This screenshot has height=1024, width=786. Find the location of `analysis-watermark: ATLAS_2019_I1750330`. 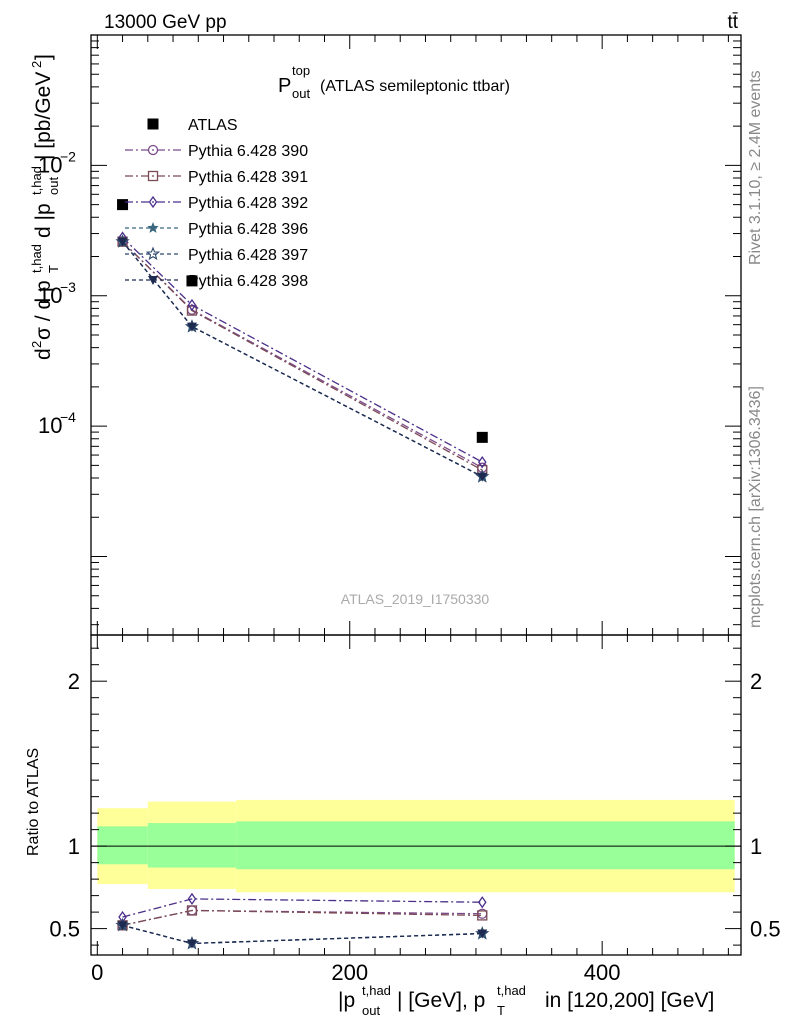

analysis-watermark: ATLAS_2019_I1750330 is located at coordinates (415, 599).